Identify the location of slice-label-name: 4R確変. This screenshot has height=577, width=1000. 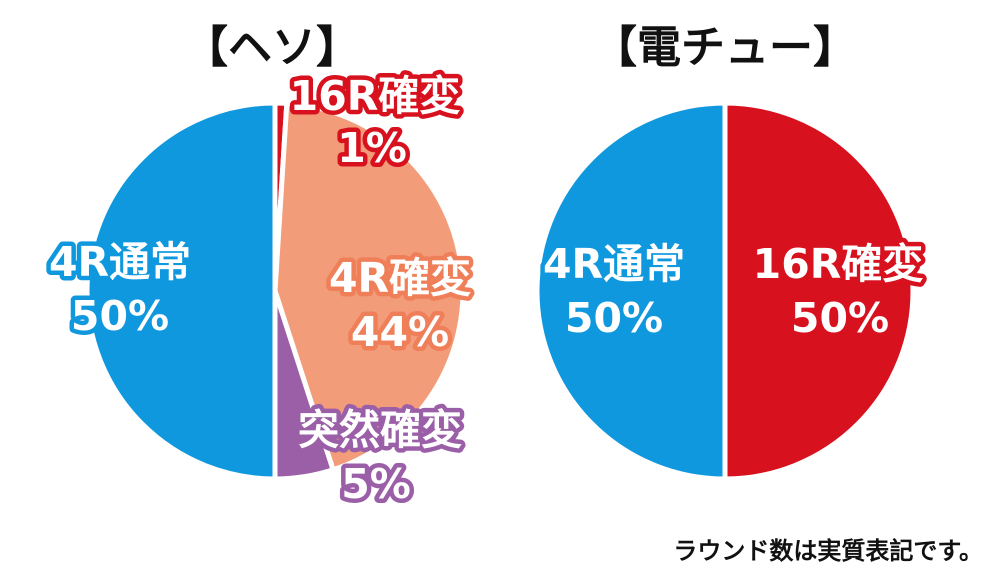
(400, 278).